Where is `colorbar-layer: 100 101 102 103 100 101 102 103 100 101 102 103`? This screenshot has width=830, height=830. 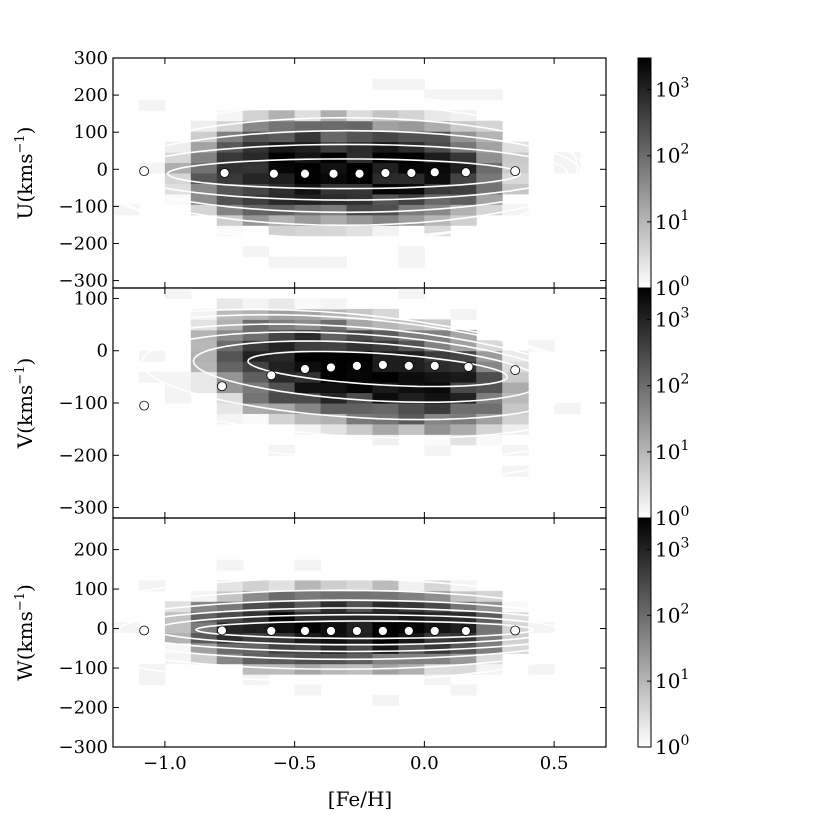 colorbar-layer: 100 101 102 103 100 101 102 103 100 101 102 103 is located at coordinates (663, 408).